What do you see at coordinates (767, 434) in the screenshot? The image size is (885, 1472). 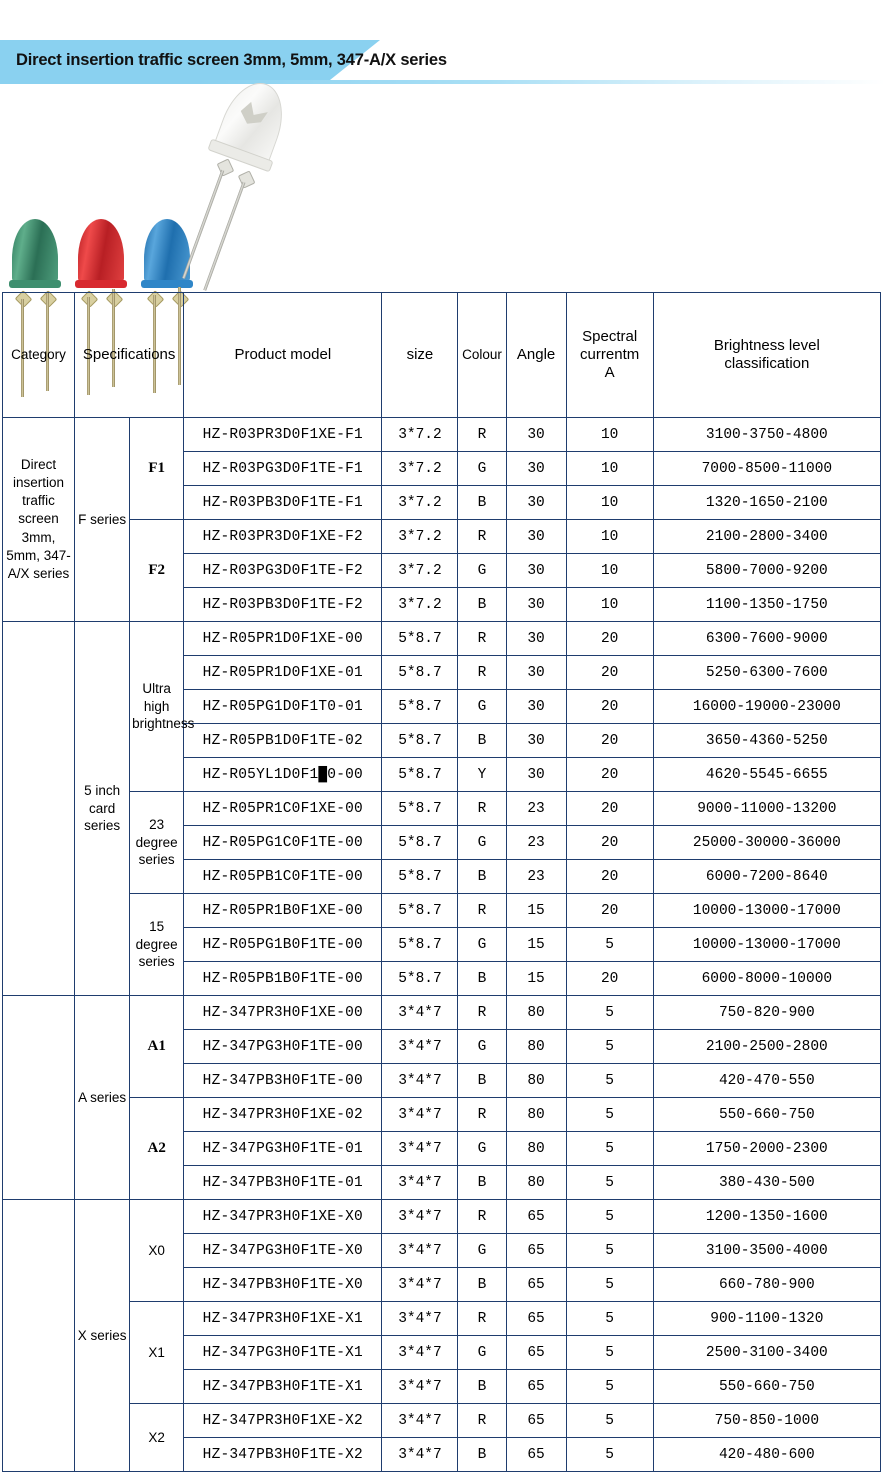 I see `cell-brightness: 3100-3750-4800` at bounding box center [767, 434].